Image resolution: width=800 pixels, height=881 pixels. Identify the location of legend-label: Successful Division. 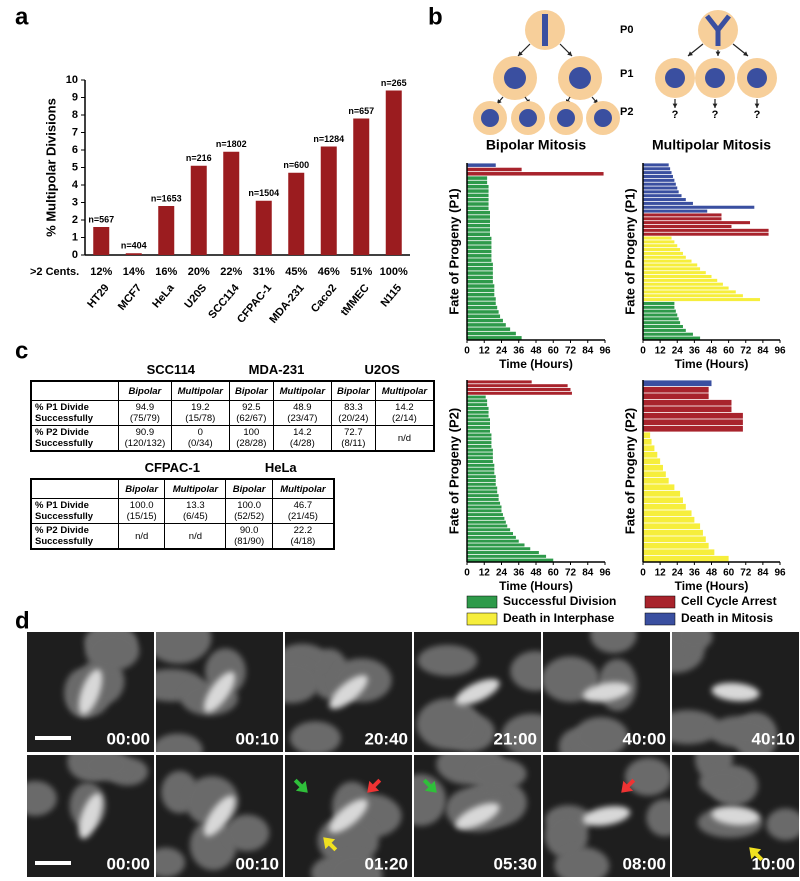
(559, 601).